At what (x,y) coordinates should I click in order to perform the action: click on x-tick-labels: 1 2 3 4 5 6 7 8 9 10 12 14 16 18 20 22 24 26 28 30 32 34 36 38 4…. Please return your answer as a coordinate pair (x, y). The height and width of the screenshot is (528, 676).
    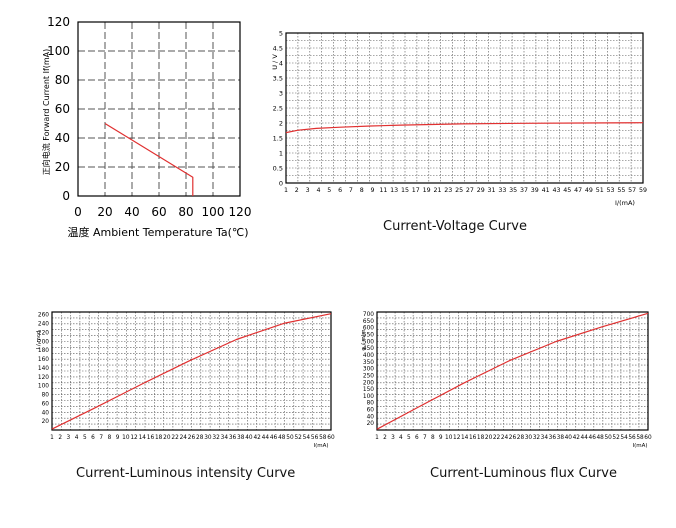
    Looking at the image, I should click on (192, 438).